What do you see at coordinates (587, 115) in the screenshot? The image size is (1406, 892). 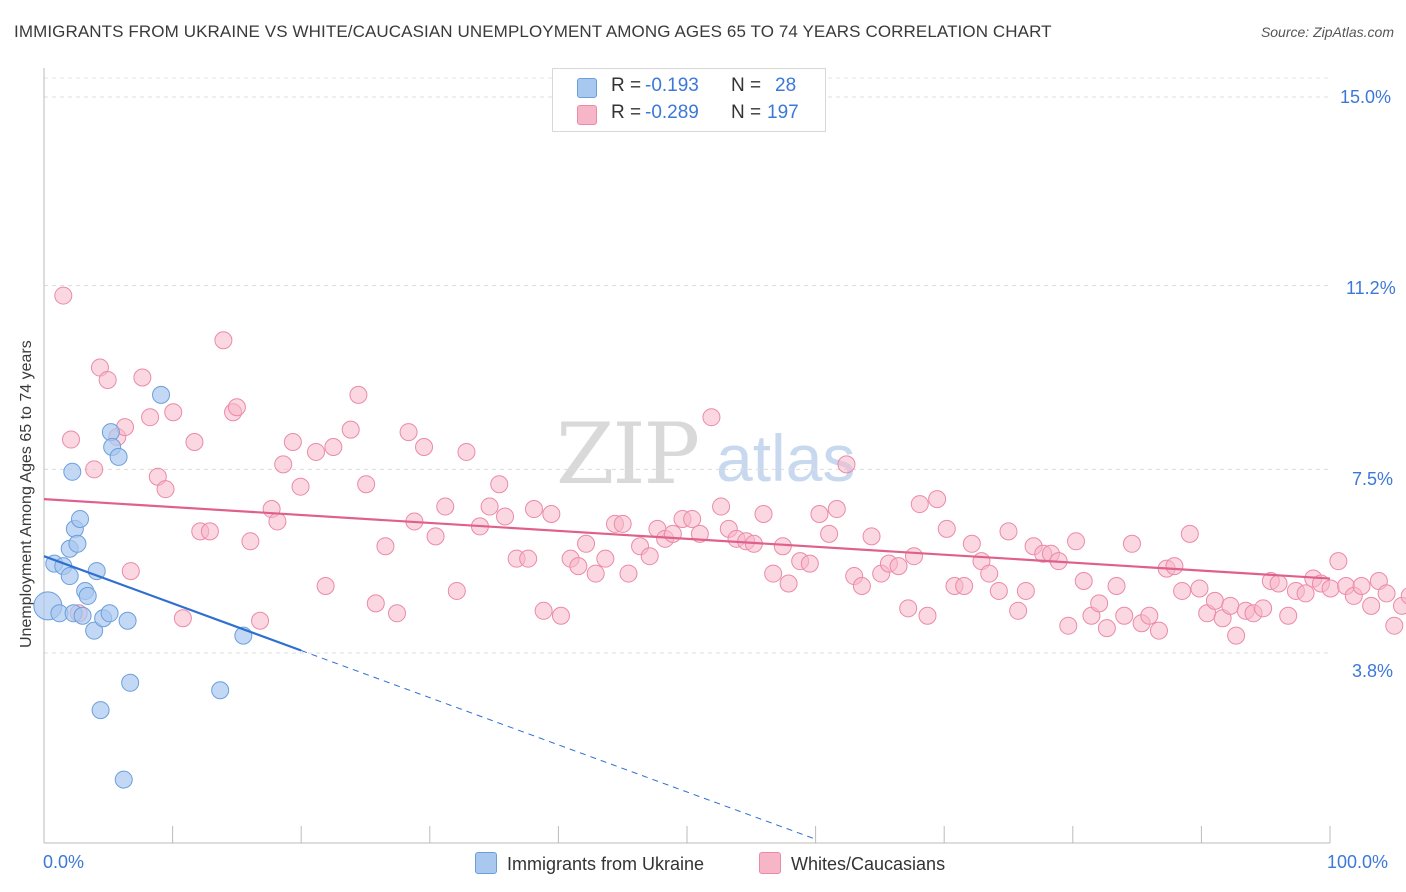 I see `white-swatch` at bounding box center [587, 115].